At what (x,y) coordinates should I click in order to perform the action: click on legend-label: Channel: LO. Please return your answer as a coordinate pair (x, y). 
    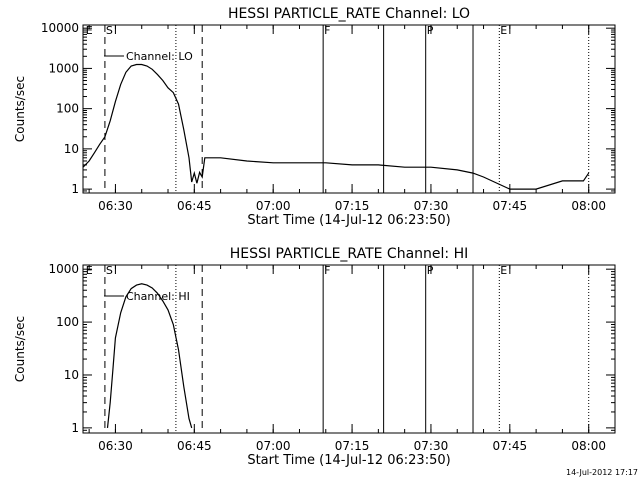
    Looking at the image, I should click on (159, 56).